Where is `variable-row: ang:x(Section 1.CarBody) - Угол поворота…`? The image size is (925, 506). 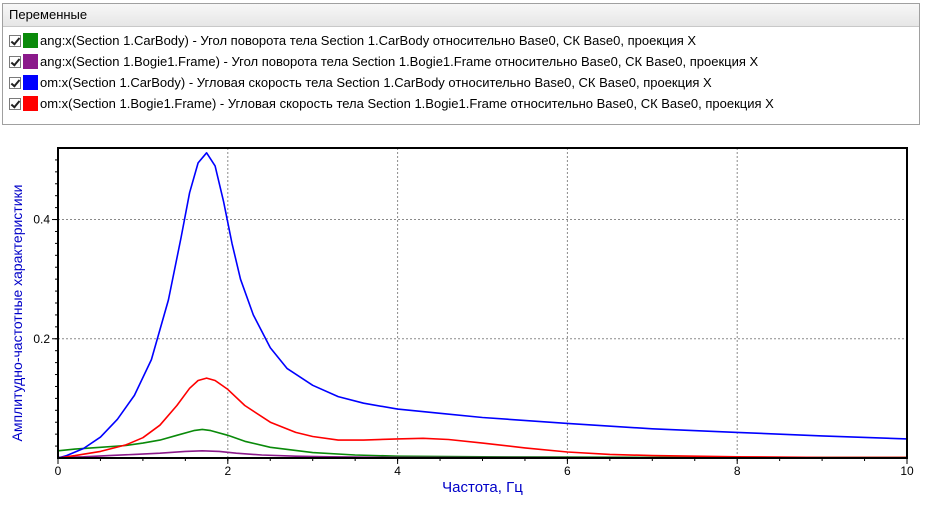
variable-row: ang:x(Section 1.CarBody) - Угол поворота… is located at coordinates (461, 40).